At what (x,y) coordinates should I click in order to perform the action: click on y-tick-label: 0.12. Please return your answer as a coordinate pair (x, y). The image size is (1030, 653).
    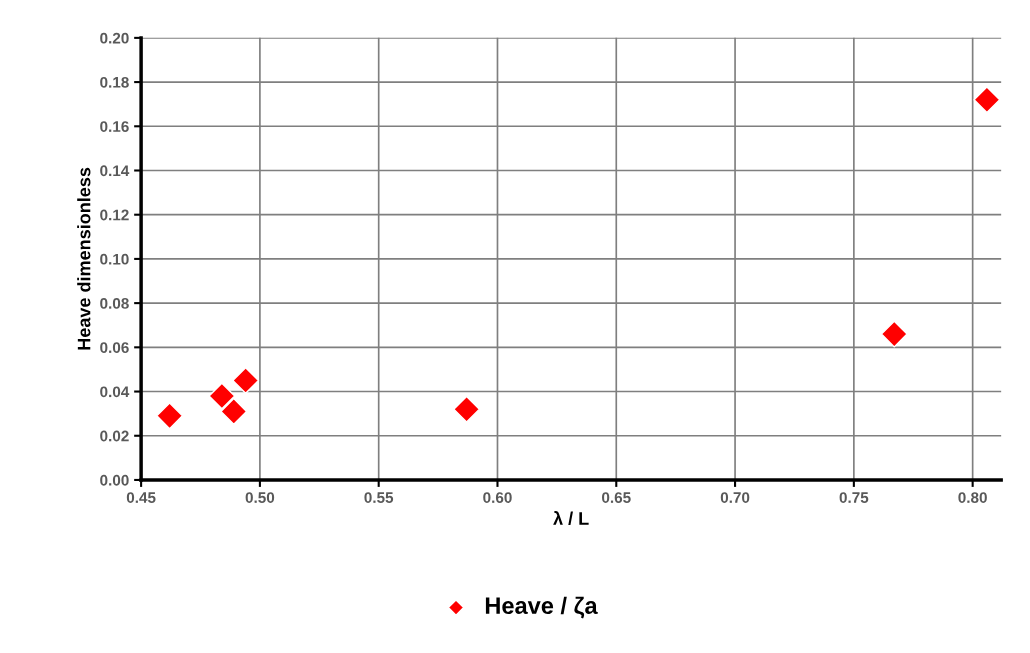
    Looking at the image, I should click on (114, 215).